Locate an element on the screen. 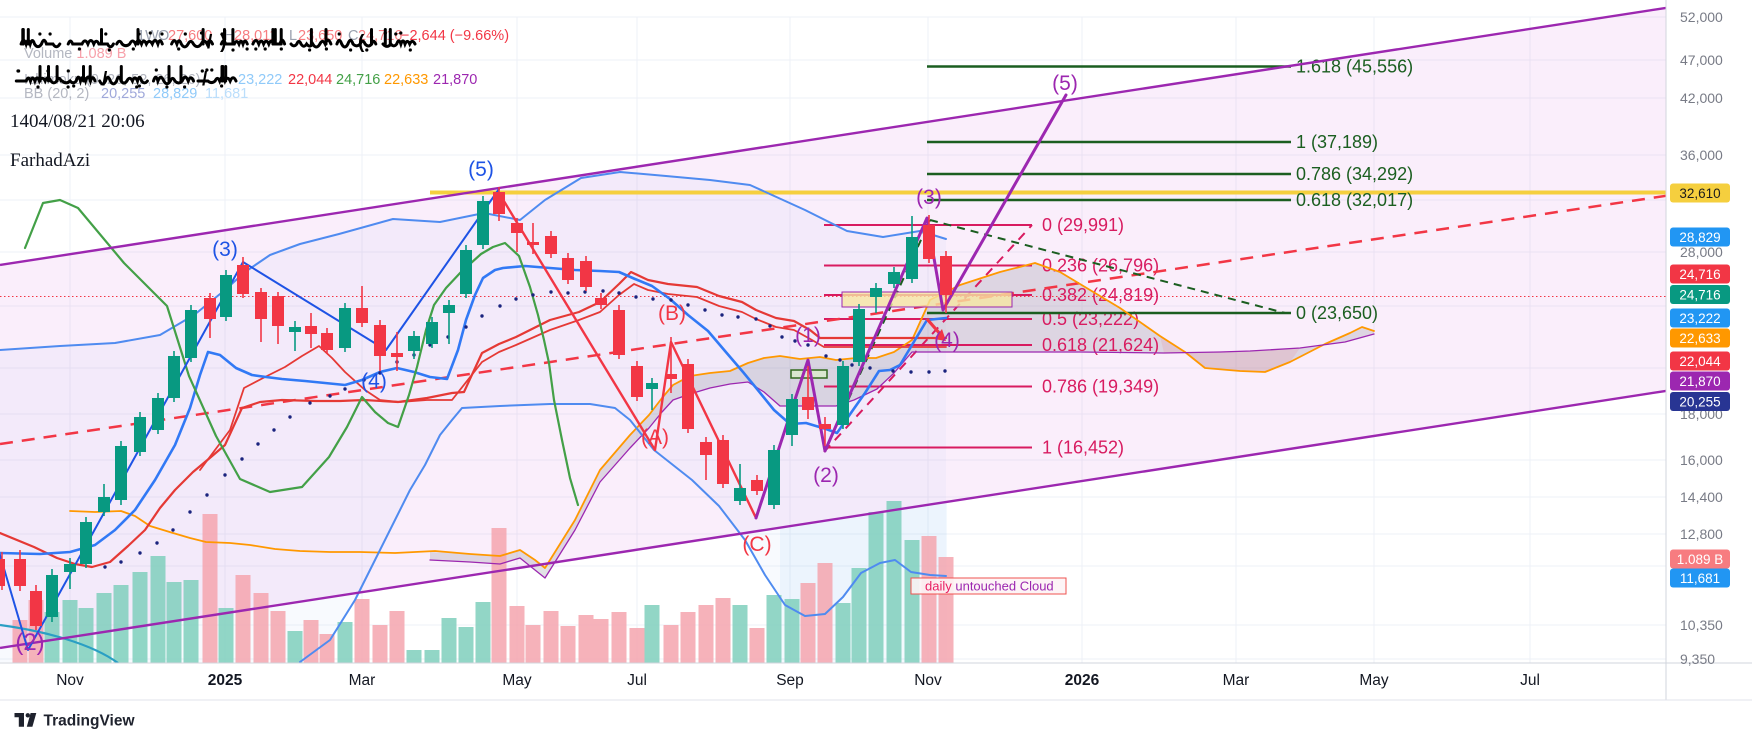 This screenshot has height=742, width=1752. svg-text: (A) is located at coordinates (655, 437).